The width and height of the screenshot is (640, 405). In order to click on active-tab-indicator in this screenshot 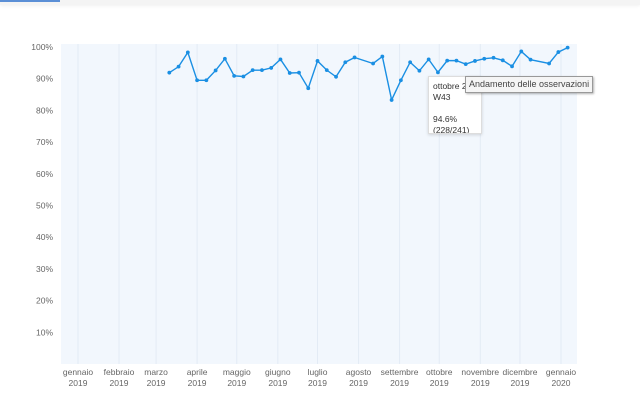, I will do `click(30, 1)`.